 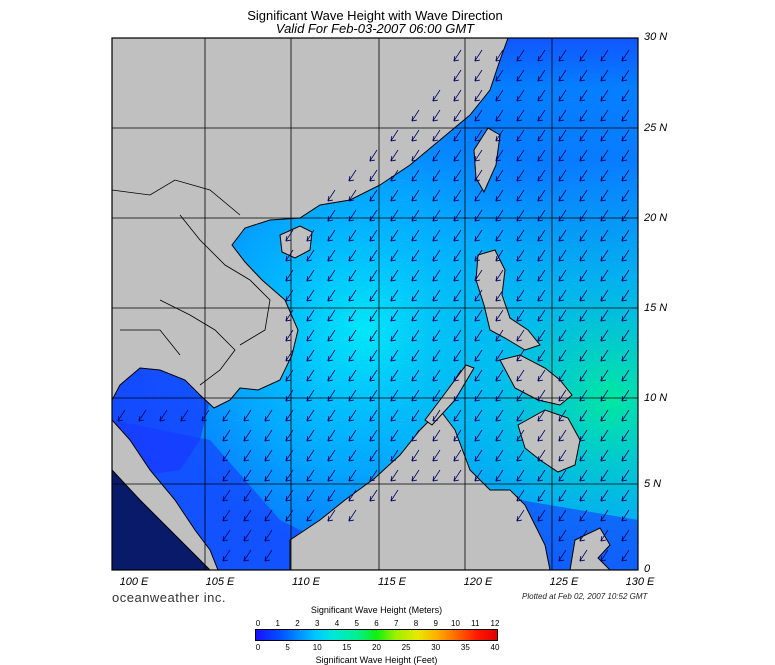 I want to click on scale-meters-tick: 3, so click(x=317, y=623).